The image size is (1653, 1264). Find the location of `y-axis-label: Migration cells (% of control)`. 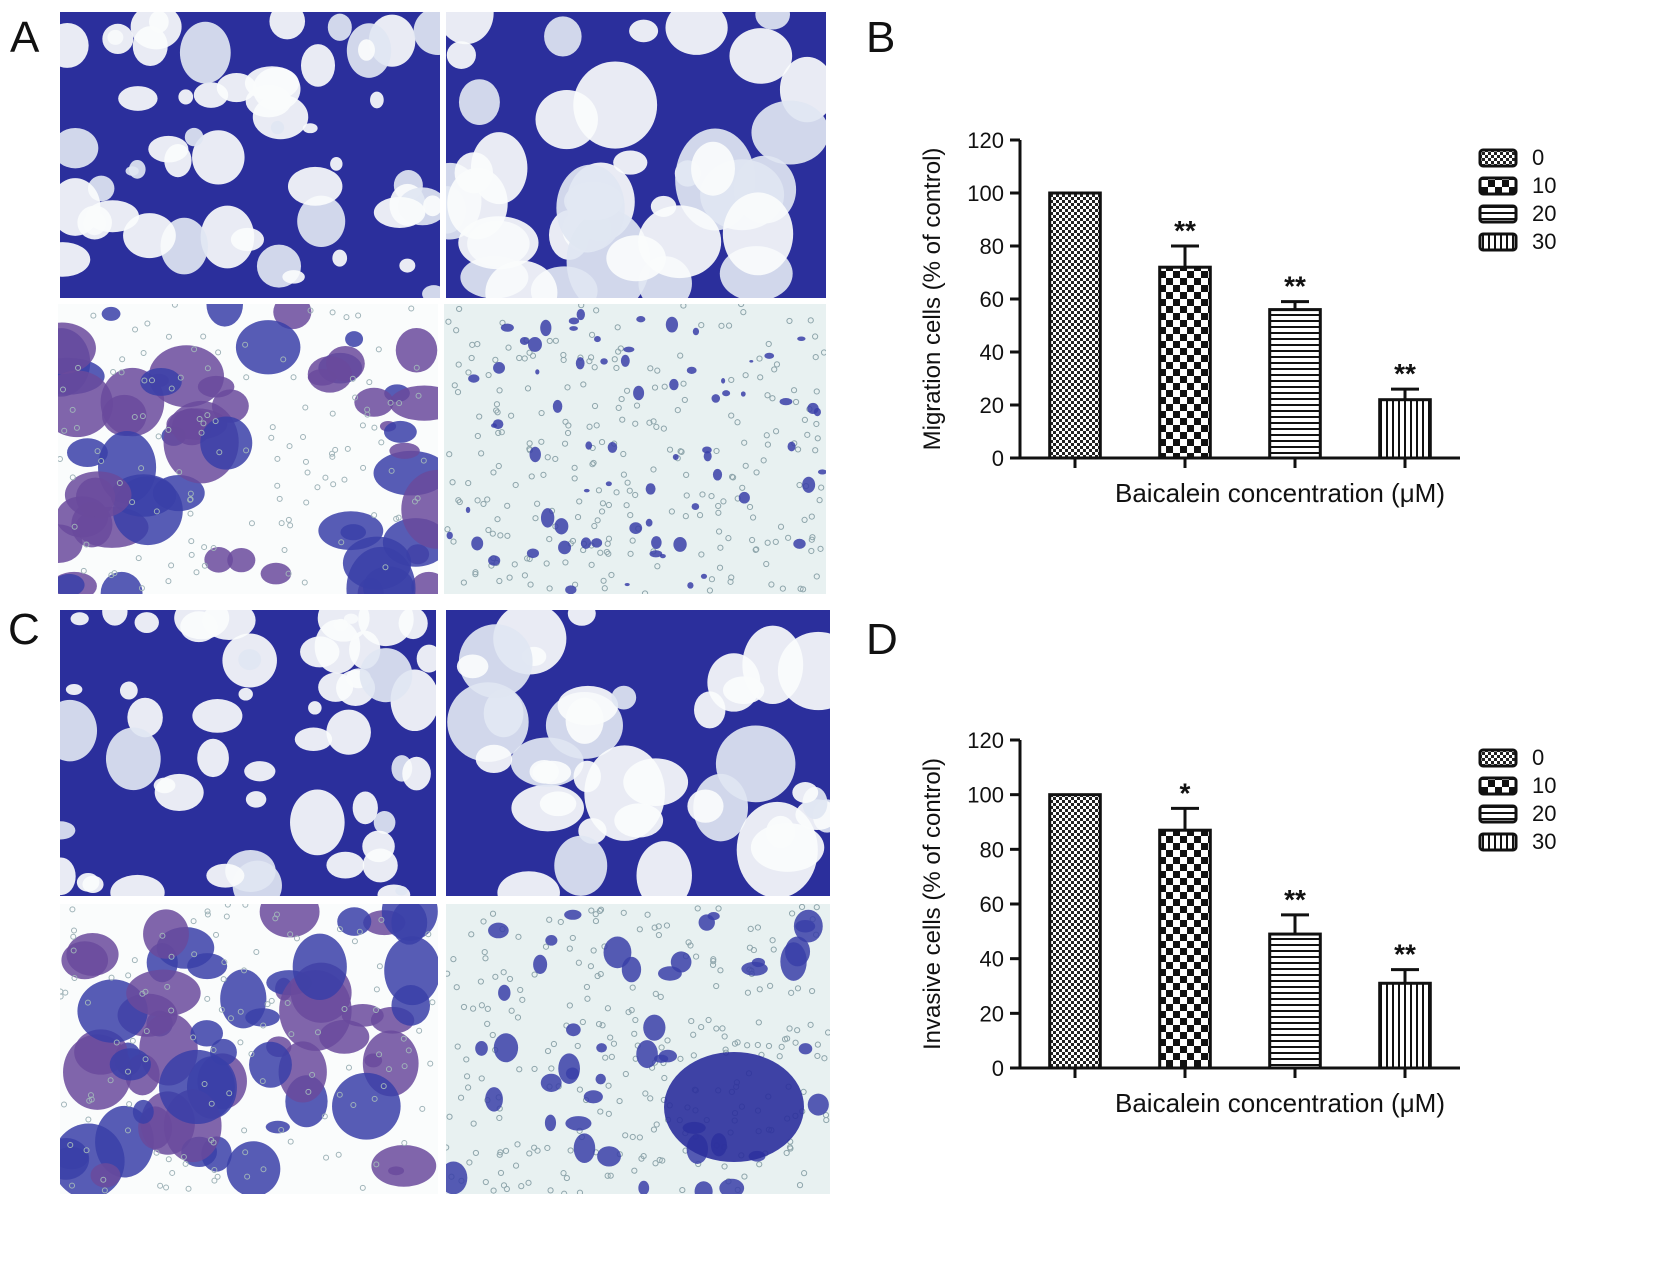

y-axis-label: Migration cells (% of control) is located at coordinates (932, 299).